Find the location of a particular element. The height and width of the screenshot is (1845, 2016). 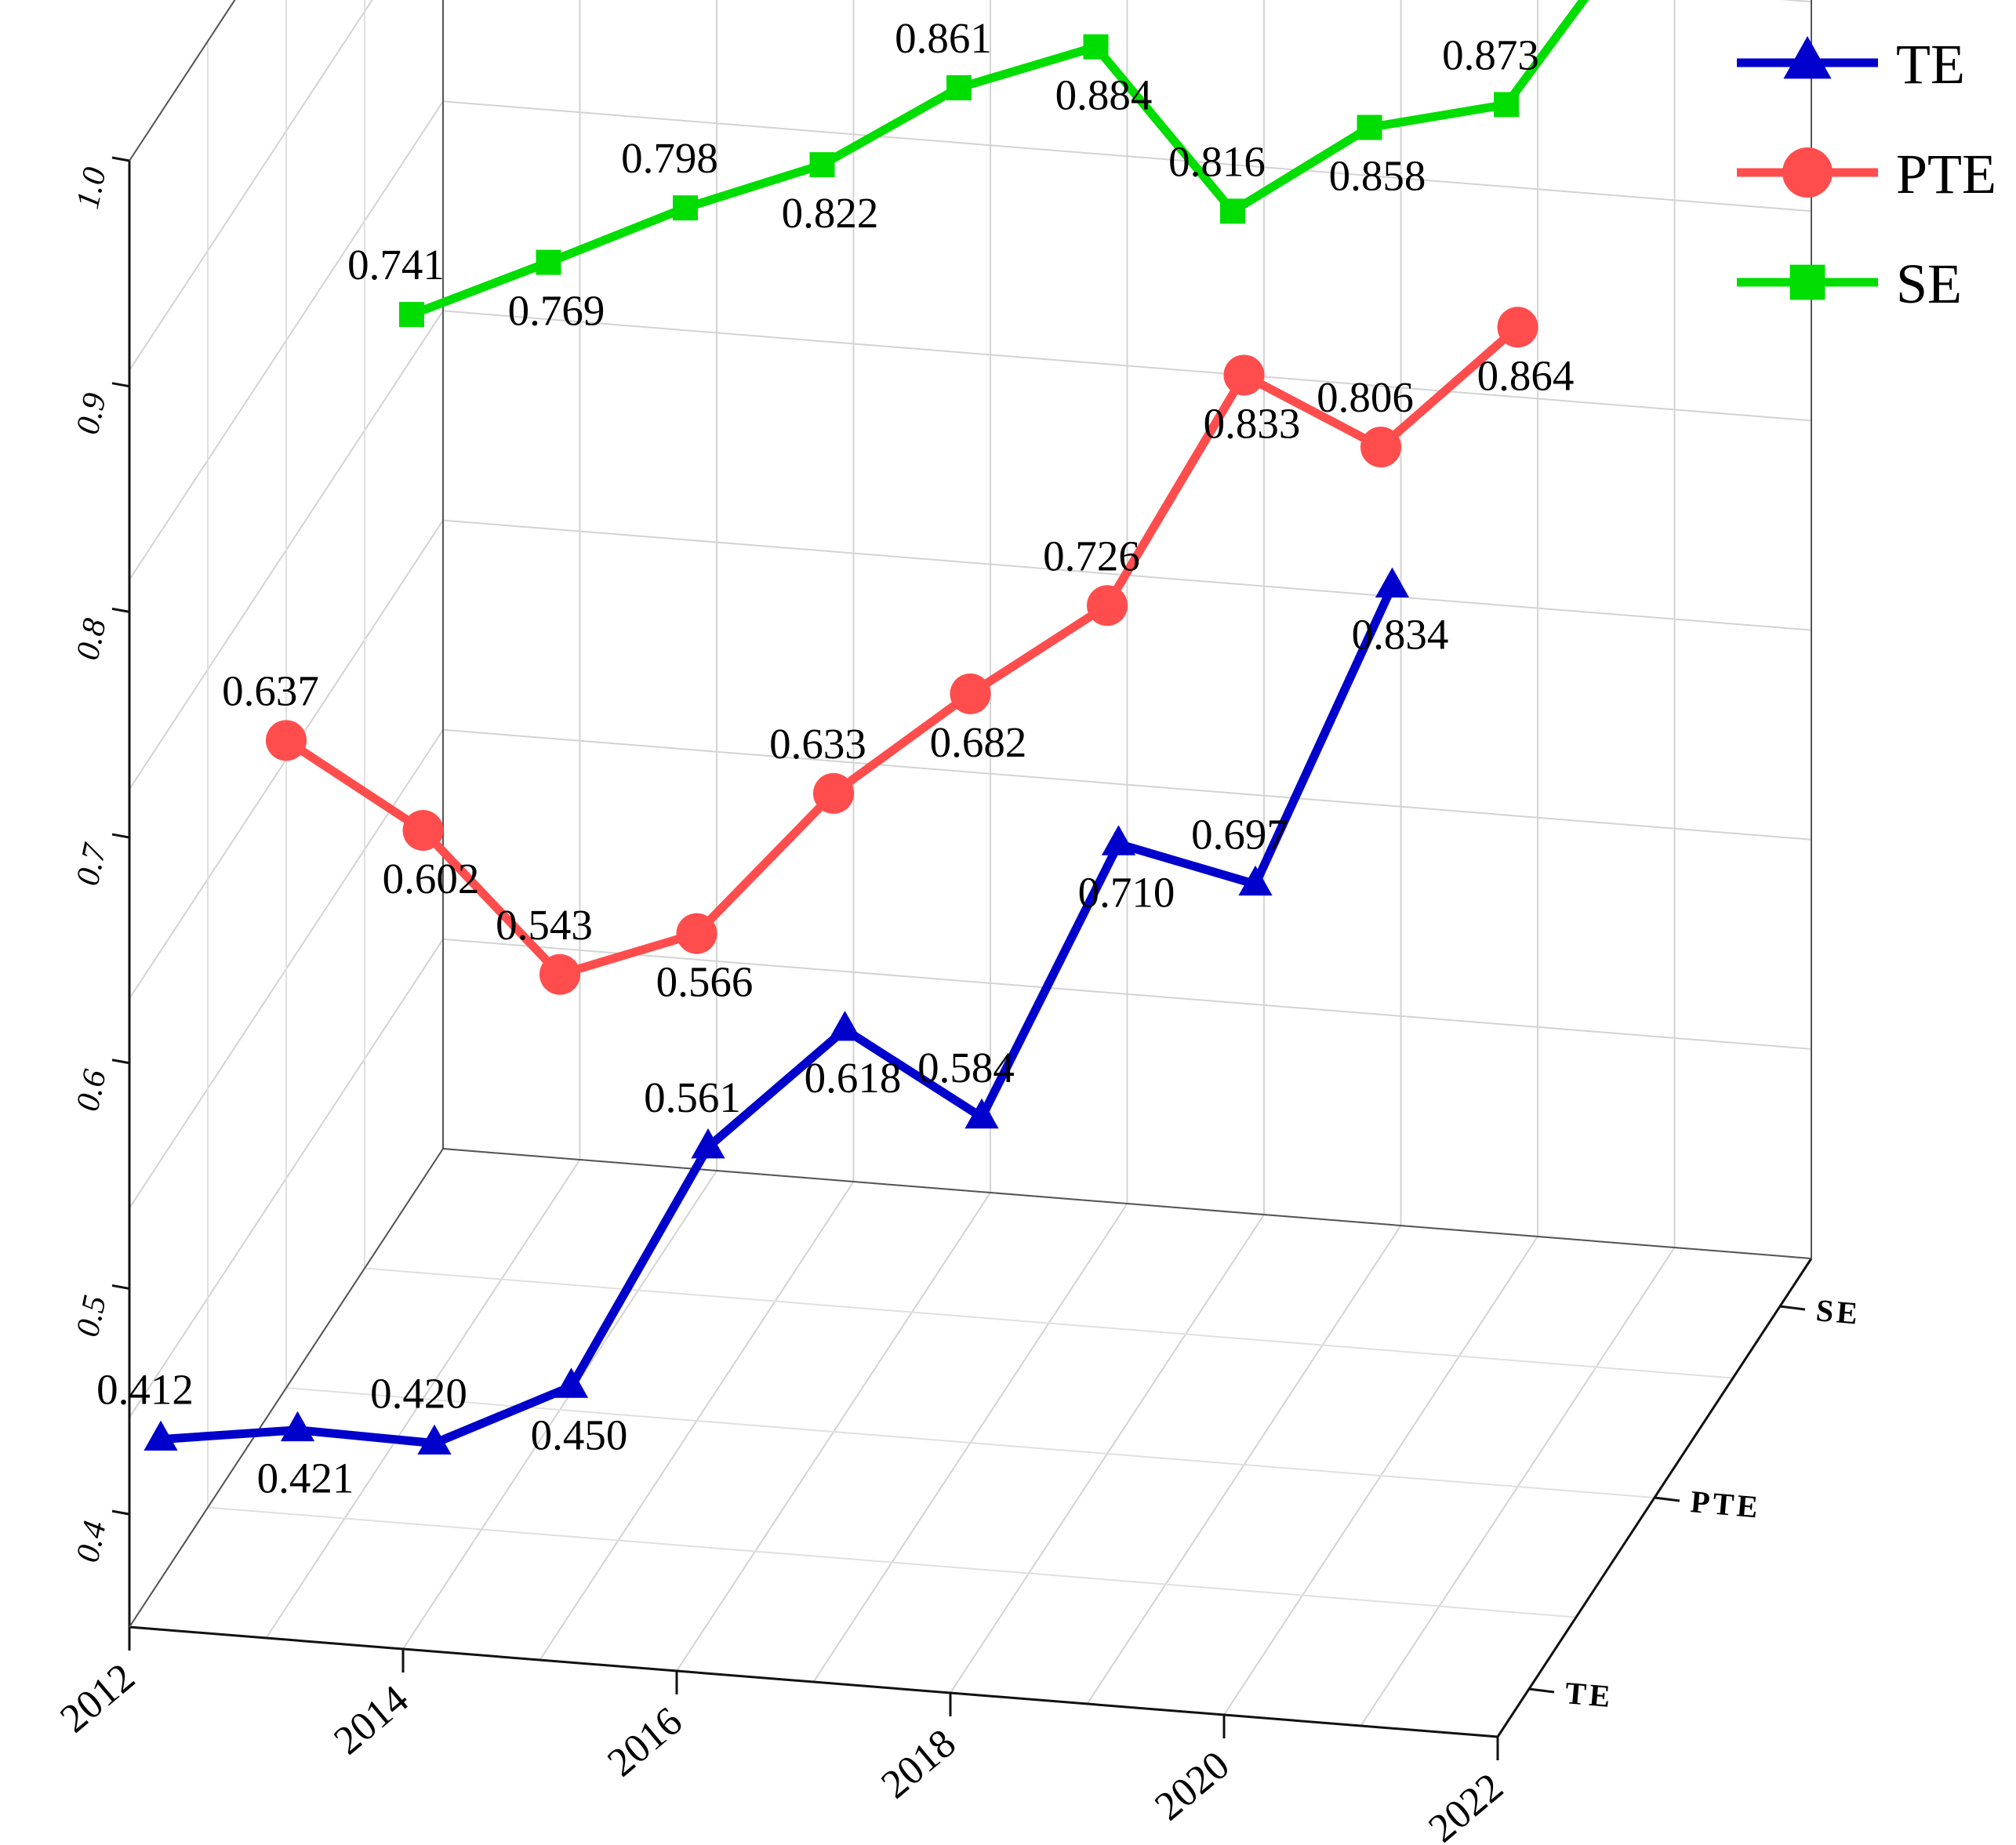

data-label-pte: 0.566 is located at coordinates (705, 982).